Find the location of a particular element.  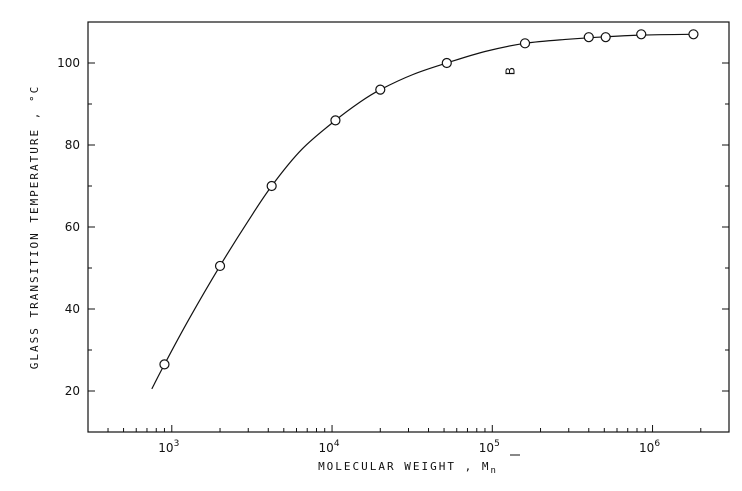

x-tick-label: 10³ is located at coordinates (168, 447).